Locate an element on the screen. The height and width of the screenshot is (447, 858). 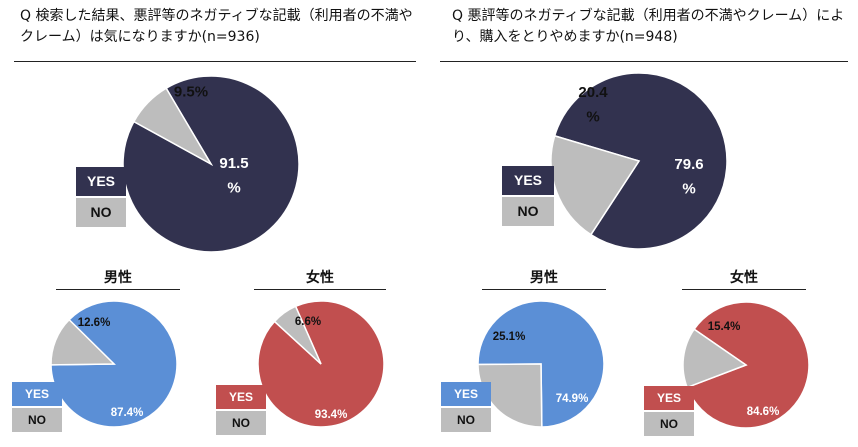
pie-label-yes: 79.6% is located at coordinates (688, 177).